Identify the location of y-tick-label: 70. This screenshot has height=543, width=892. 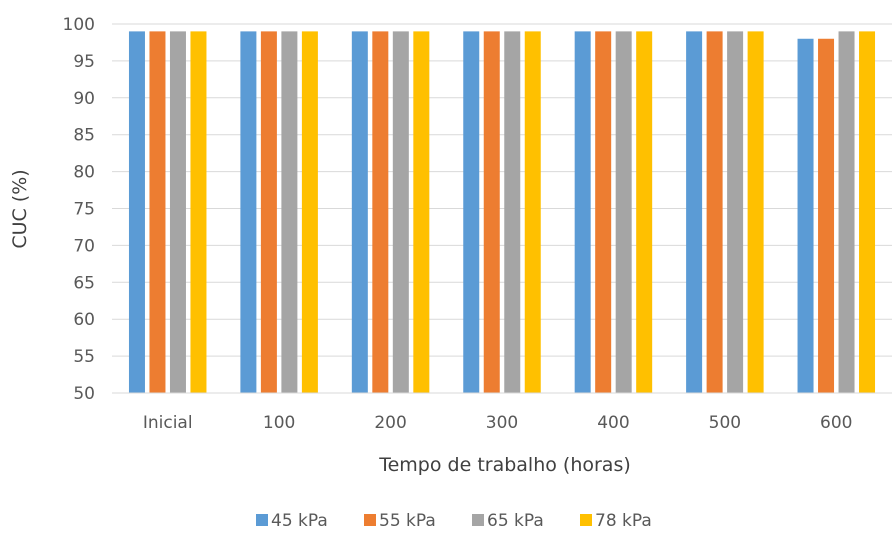
(84, 246).